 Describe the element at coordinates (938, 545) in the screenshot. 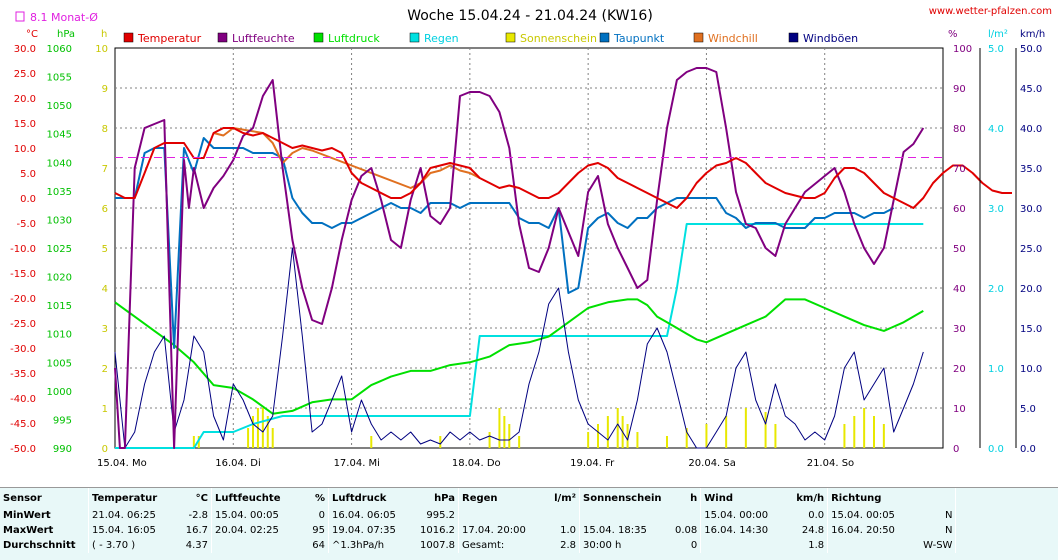

I see `dir-value: W-SW` at that location.